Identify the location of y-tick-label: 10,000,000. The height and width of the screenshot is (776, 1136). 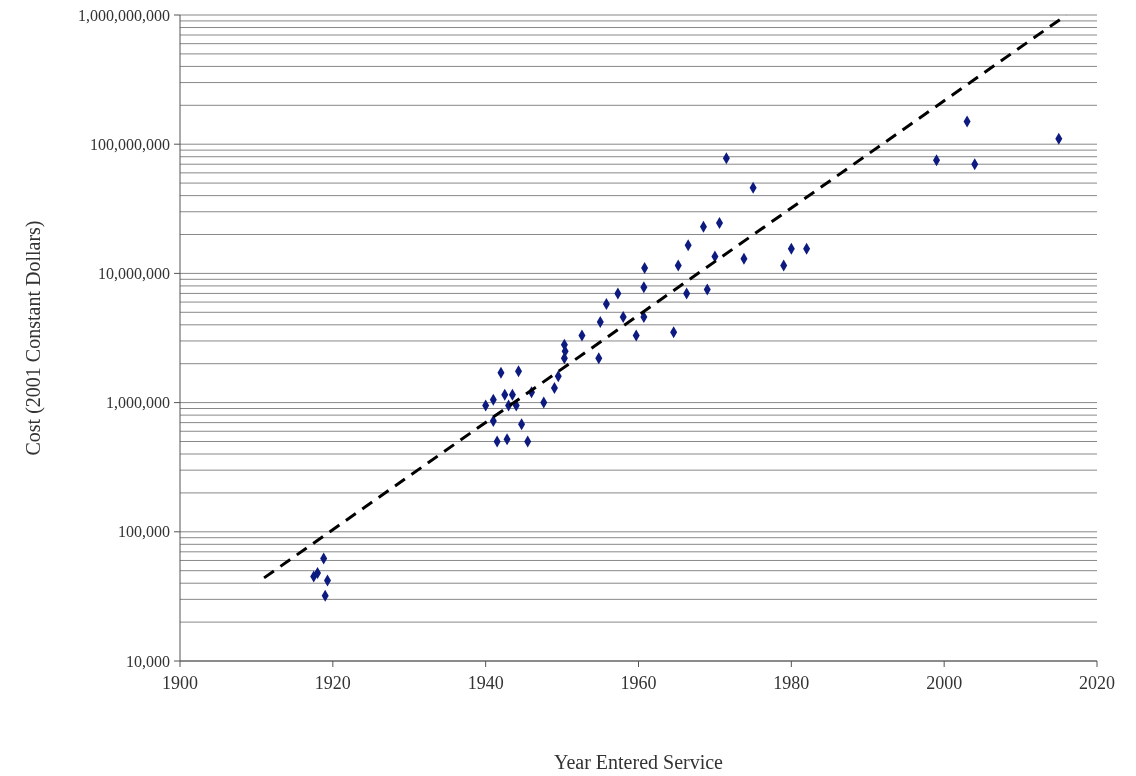
(134, 273).